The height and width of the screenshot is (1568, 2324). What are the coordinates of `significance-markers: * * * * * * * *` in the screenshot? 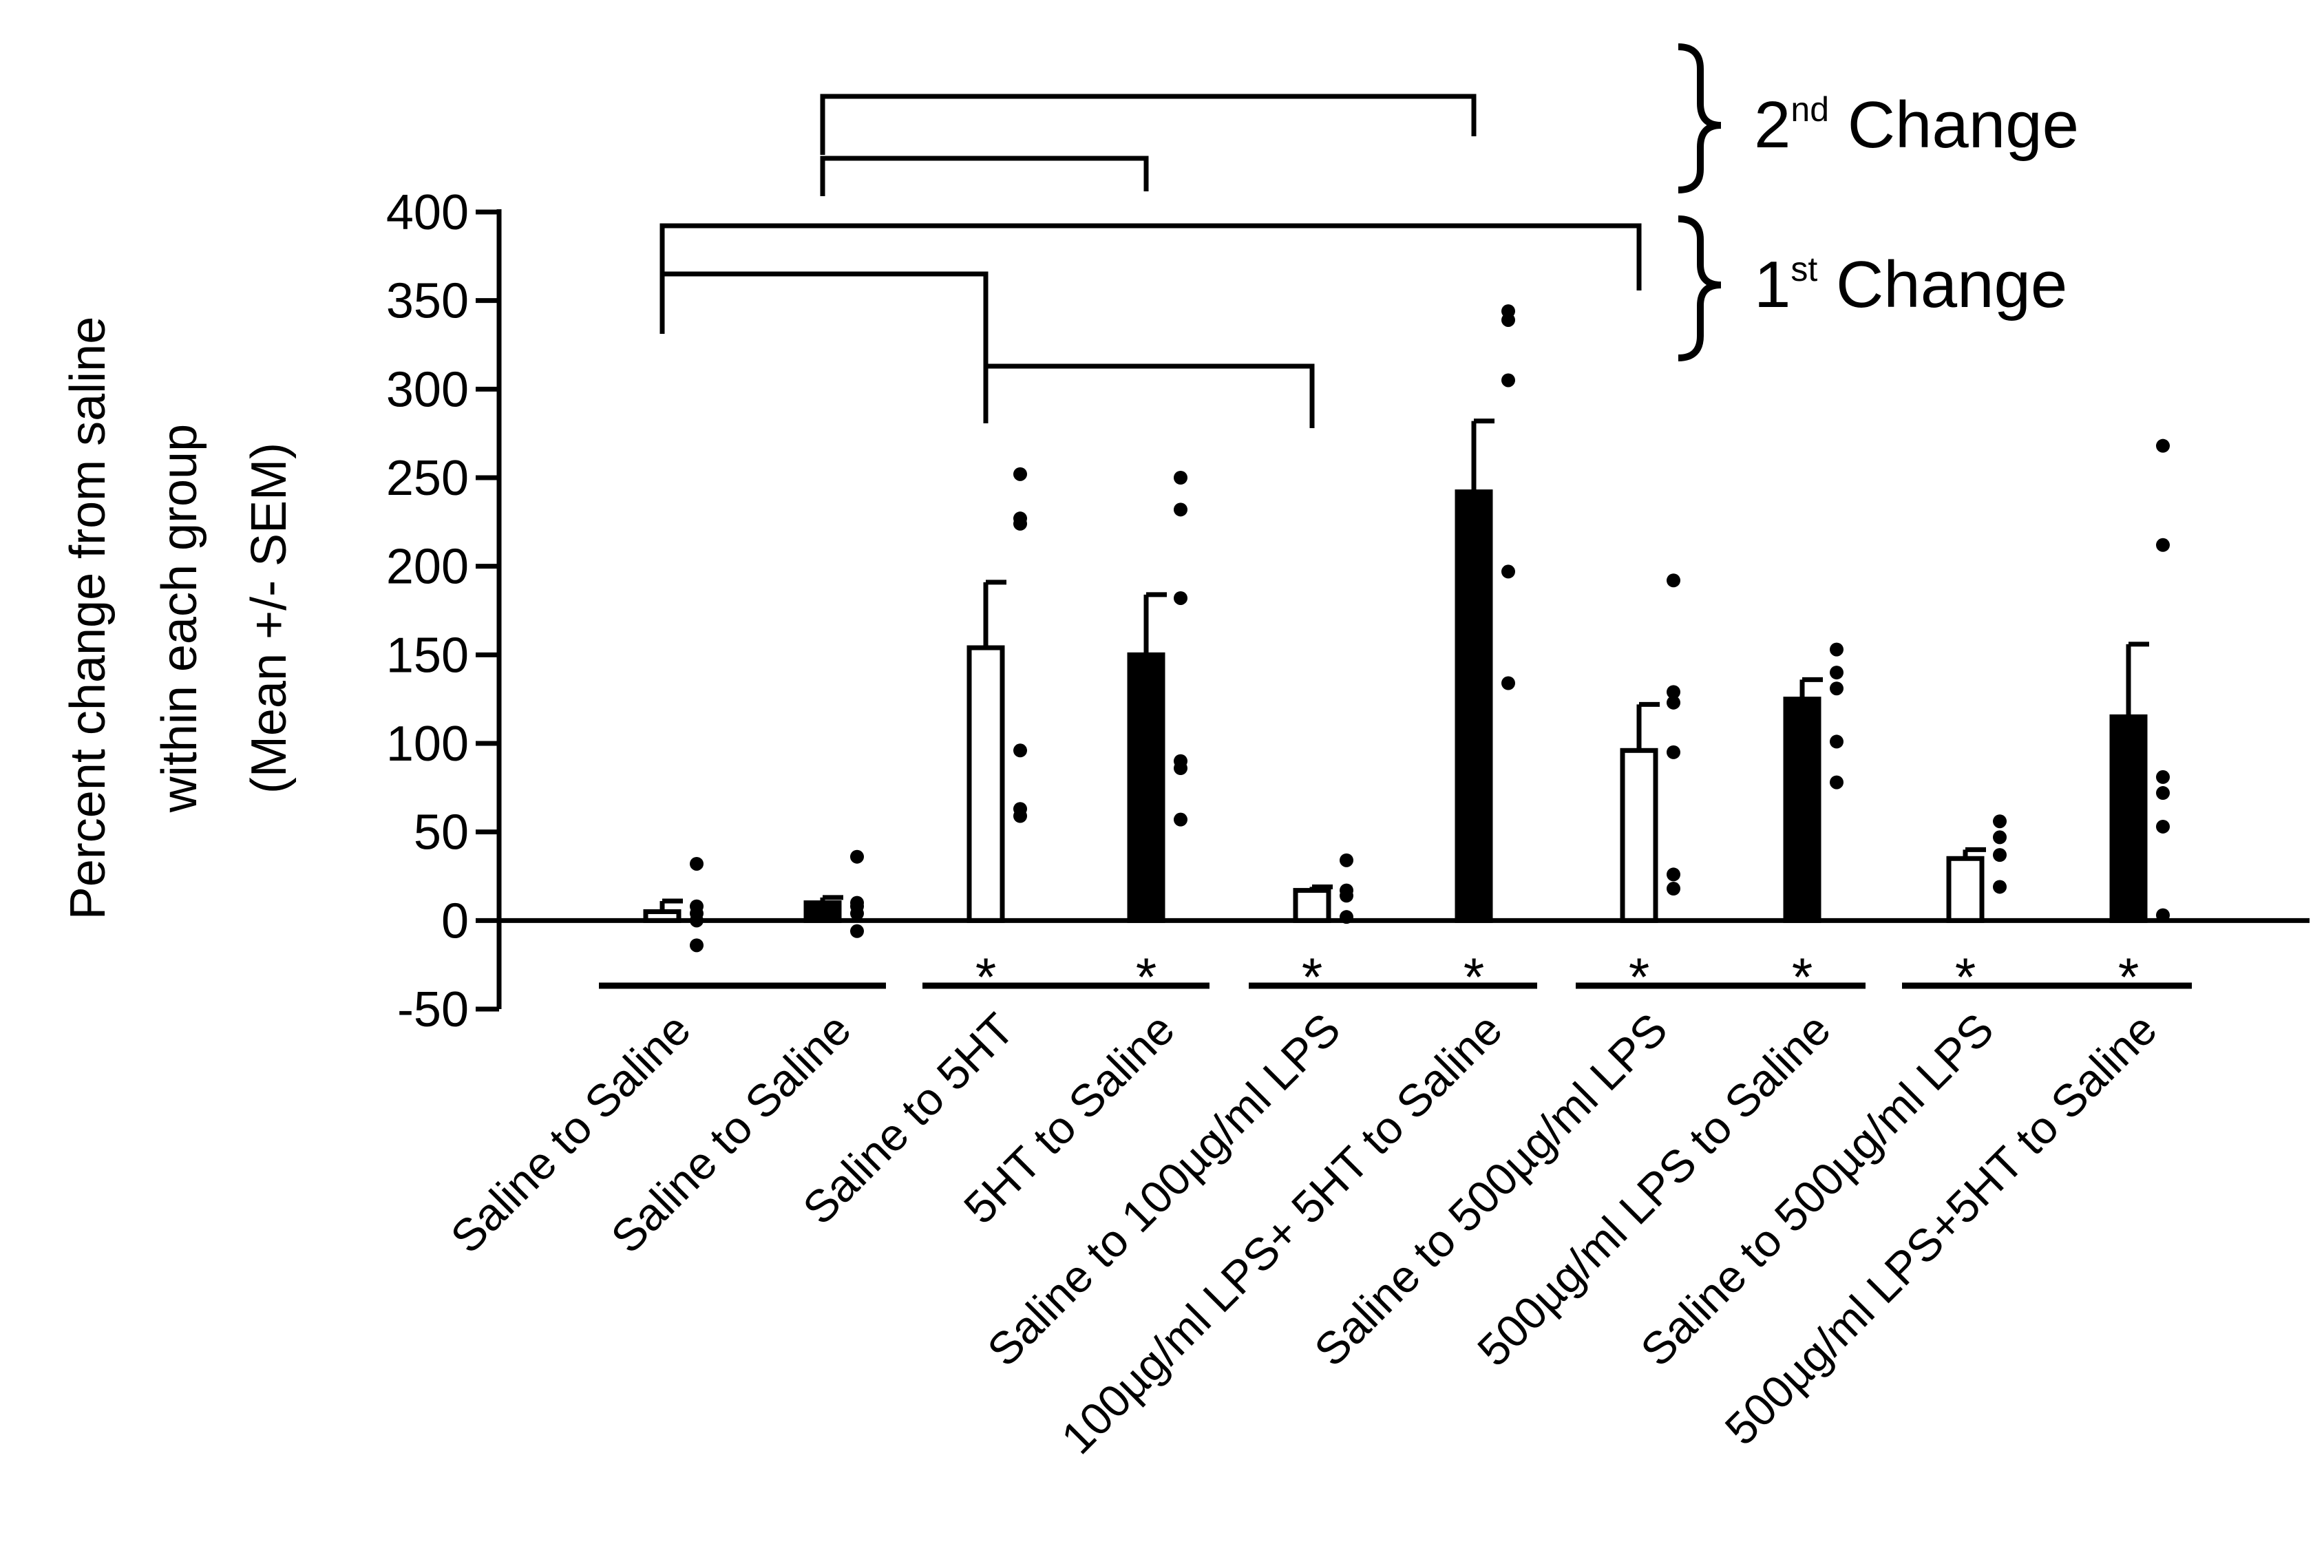 It's located at (1557, 976).